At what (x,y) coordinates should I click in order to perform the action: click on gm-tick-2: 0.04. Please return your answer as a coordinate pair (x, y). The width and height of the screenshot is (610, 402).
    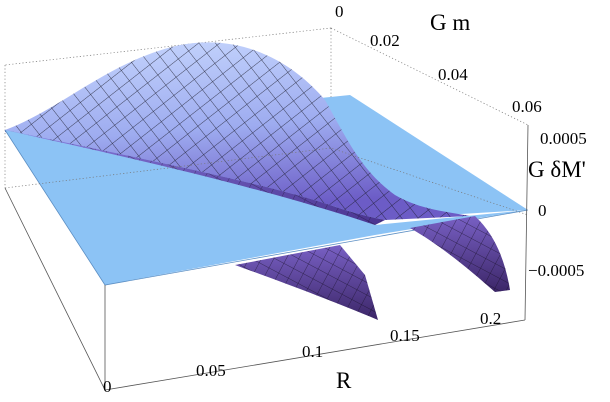
    Looking at the image, I should click on (453, 74).